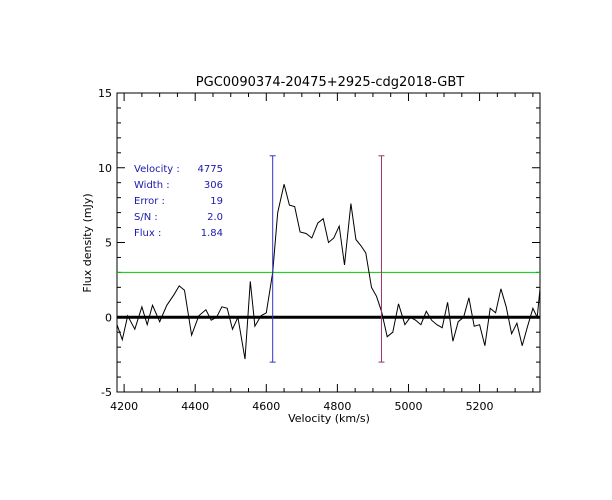 The width and height of the screenshot is (612, 500). What do you see at coordinates (213, 185) in the screenshot?
I see `annotation-value: 306` at bounding box center [213, 185].